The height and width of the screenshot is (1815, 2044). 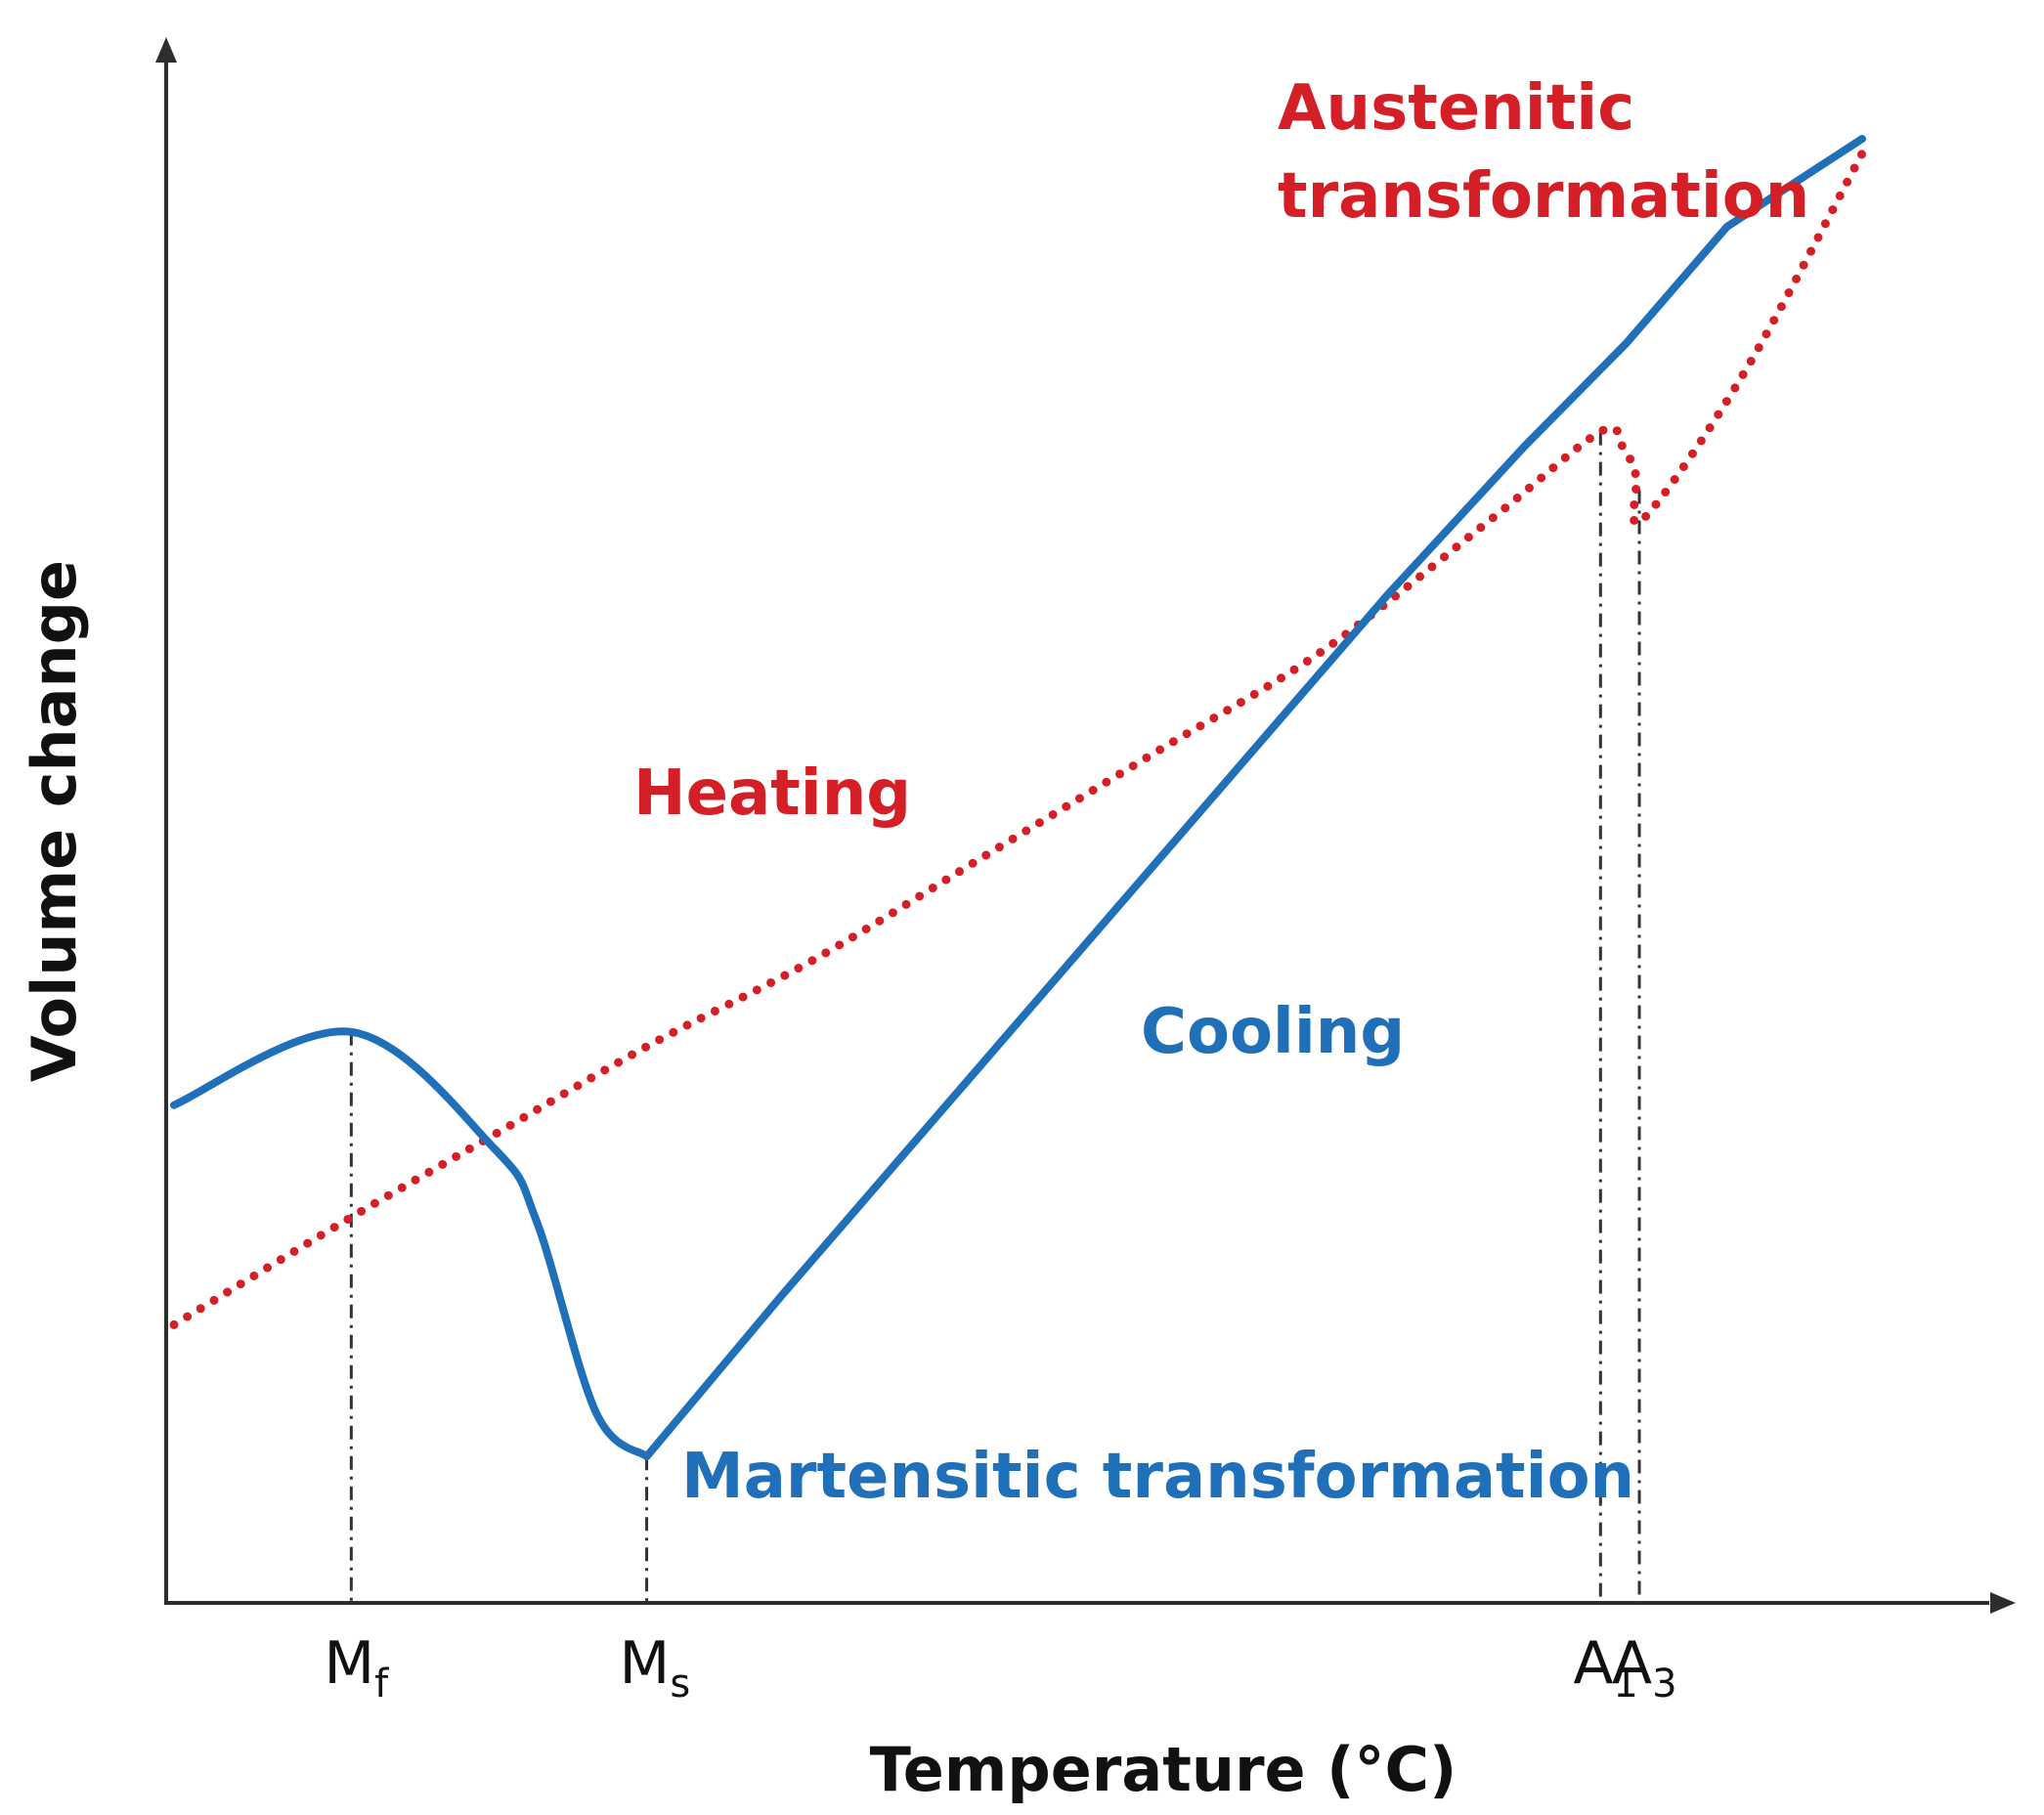 What do you see at coordinates (357, 1668) in the screenshot?
I see `tick-label-mf: Mf` at bounding box center [357, 1668].